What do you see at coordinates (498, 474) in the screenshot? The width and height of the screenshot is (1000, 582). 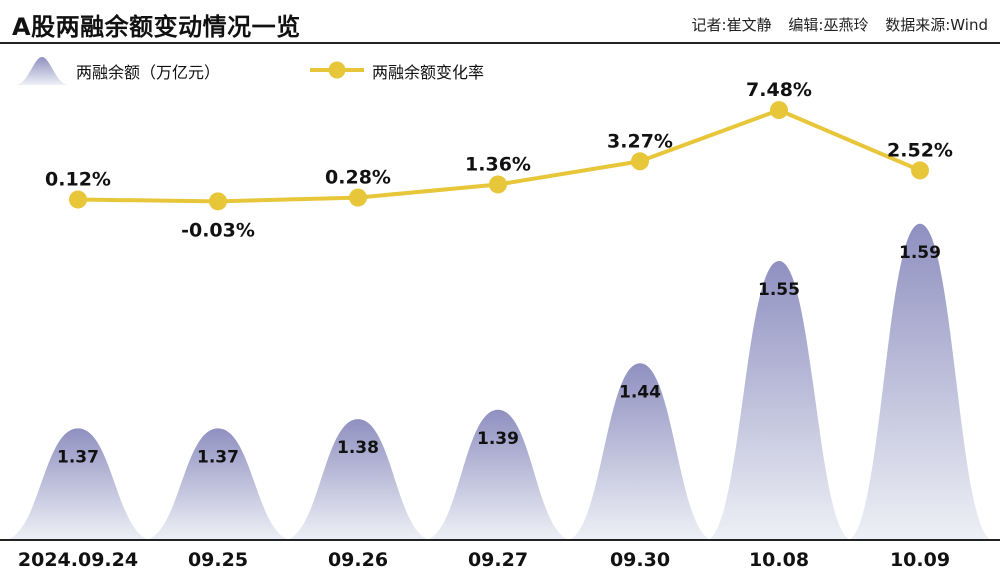 I see `balance-peak-09.27` at bounding box center [498, 474].